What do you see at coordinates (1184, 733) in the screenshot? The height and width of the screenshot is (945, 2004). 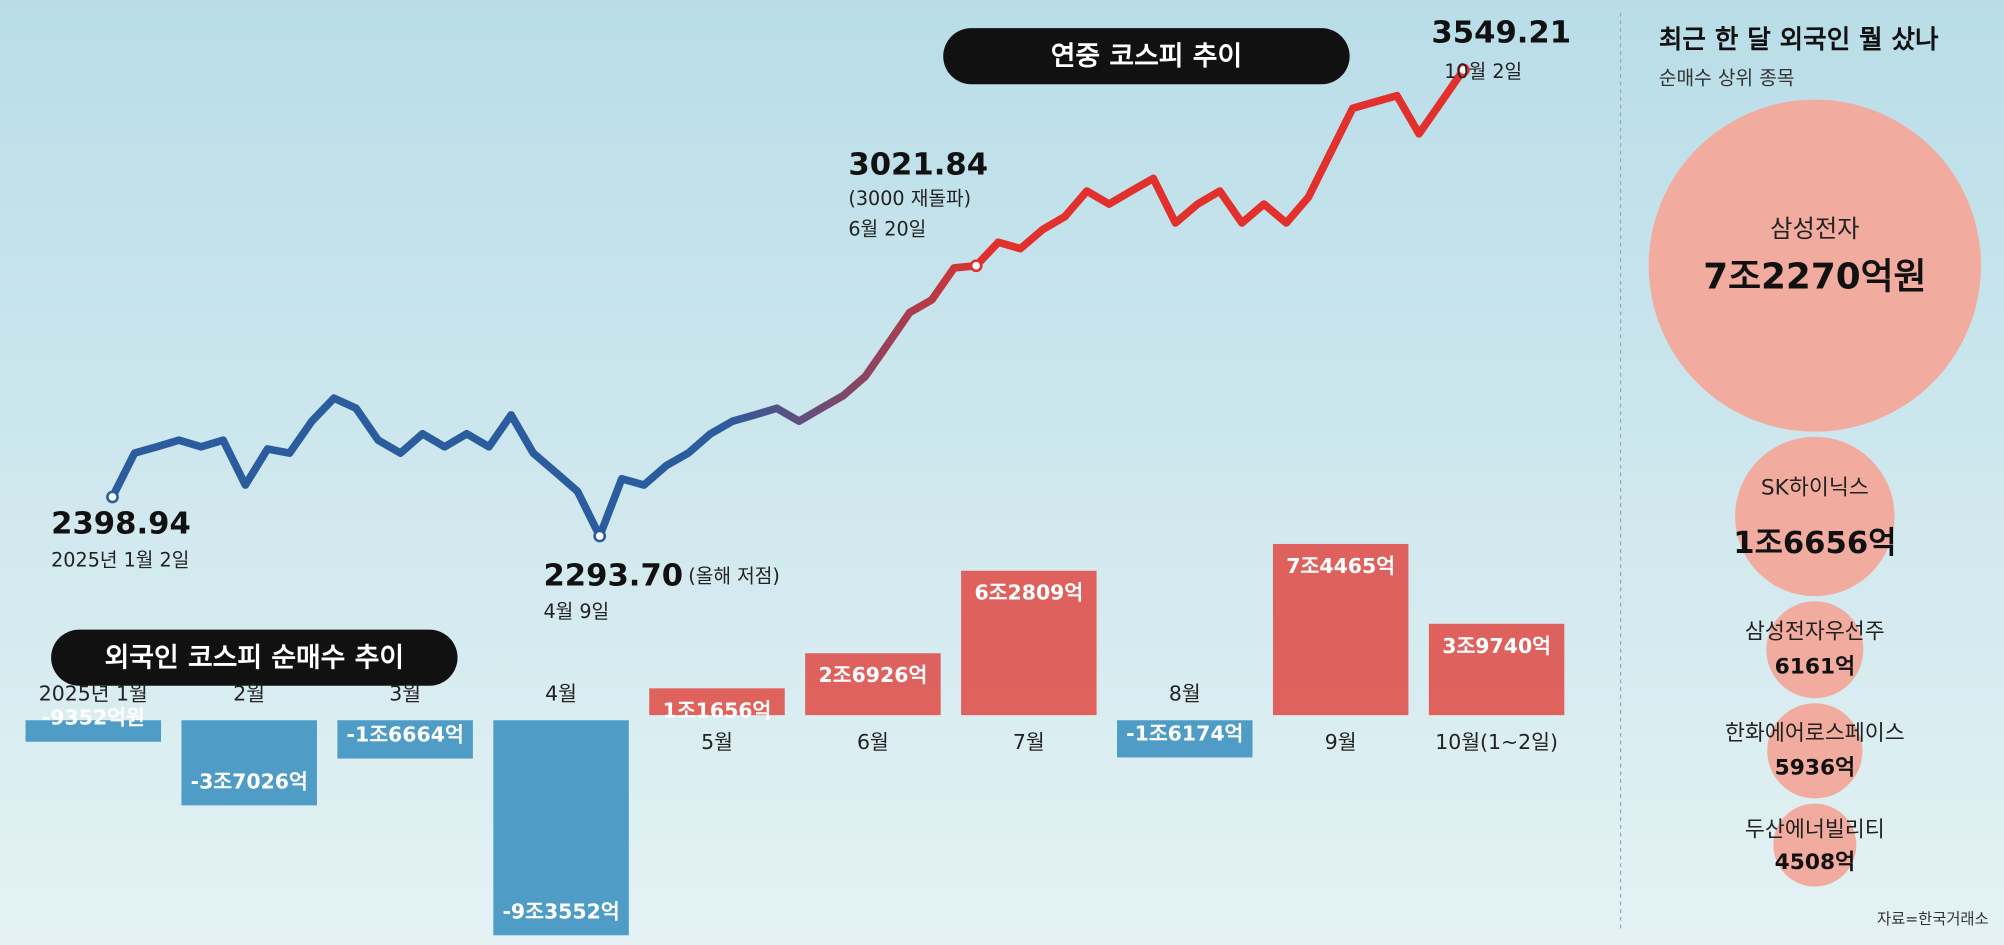 I see `bar-value-label: -1조6174억` at bounding box center [1184, 733].